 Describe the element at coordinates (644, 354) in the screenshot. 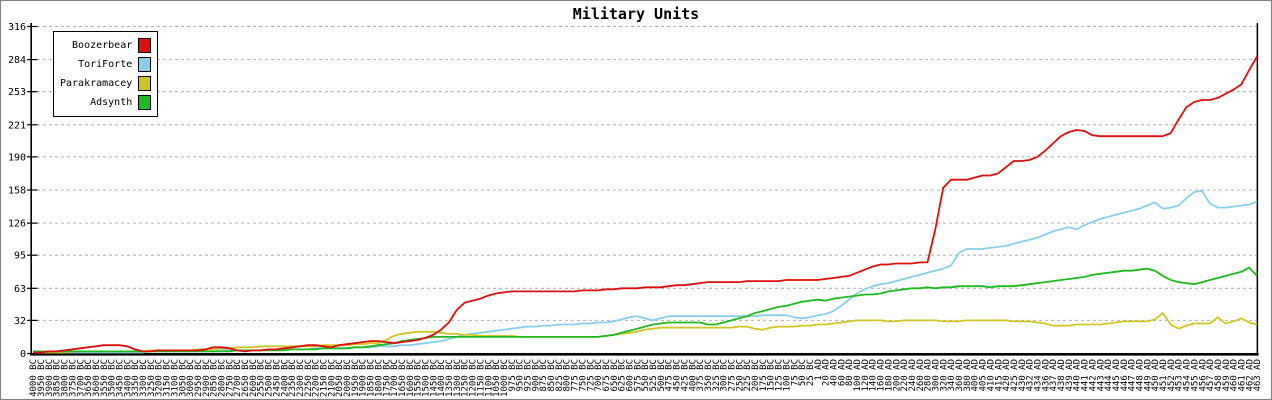

I see `x-axis-line` at that location.